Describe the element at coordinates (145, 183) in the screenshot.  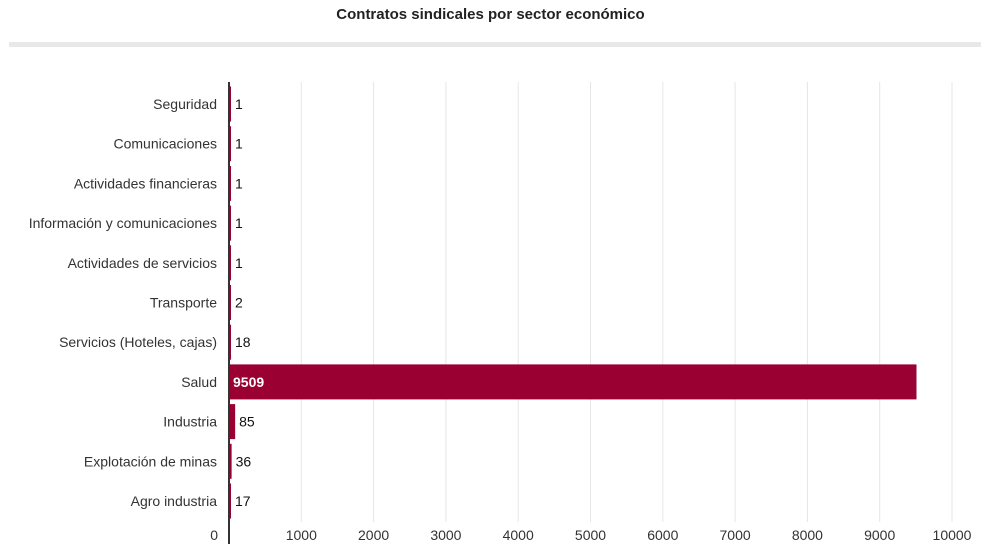
I see `category-label: Actividades financieras` at that location.